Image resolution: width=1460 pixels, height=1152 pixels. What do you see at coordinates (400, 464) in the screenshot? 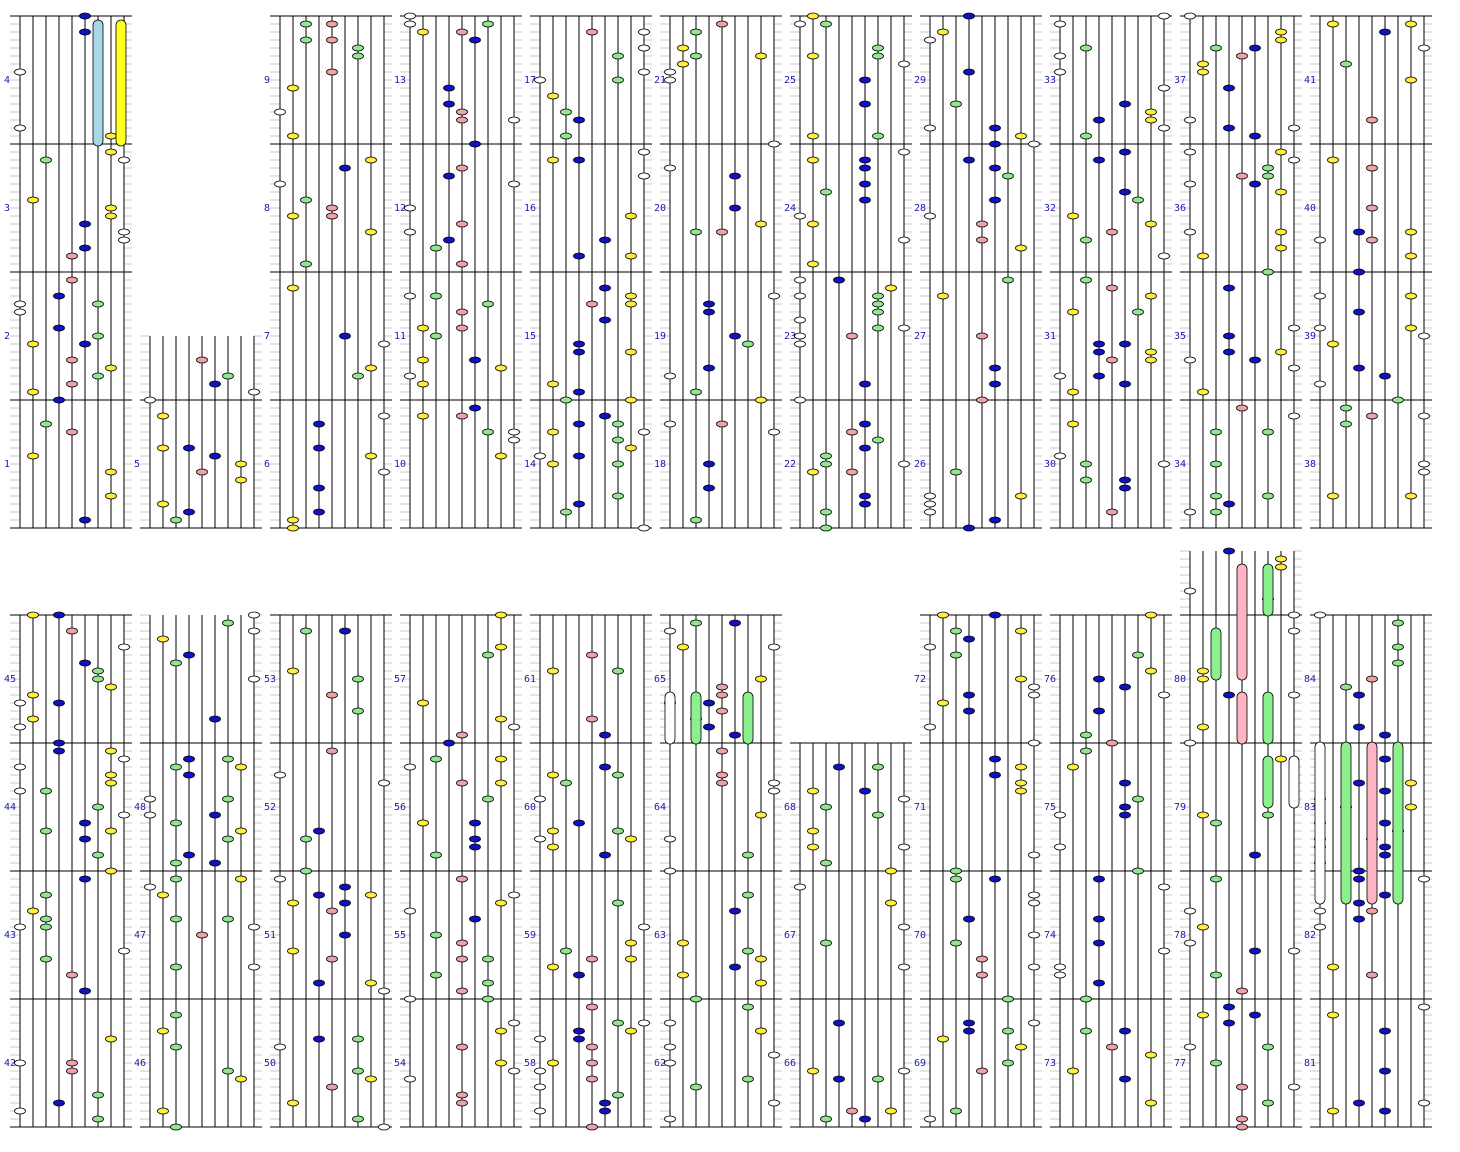
I see `measure-number: 10` at bounding box center [400, 464].